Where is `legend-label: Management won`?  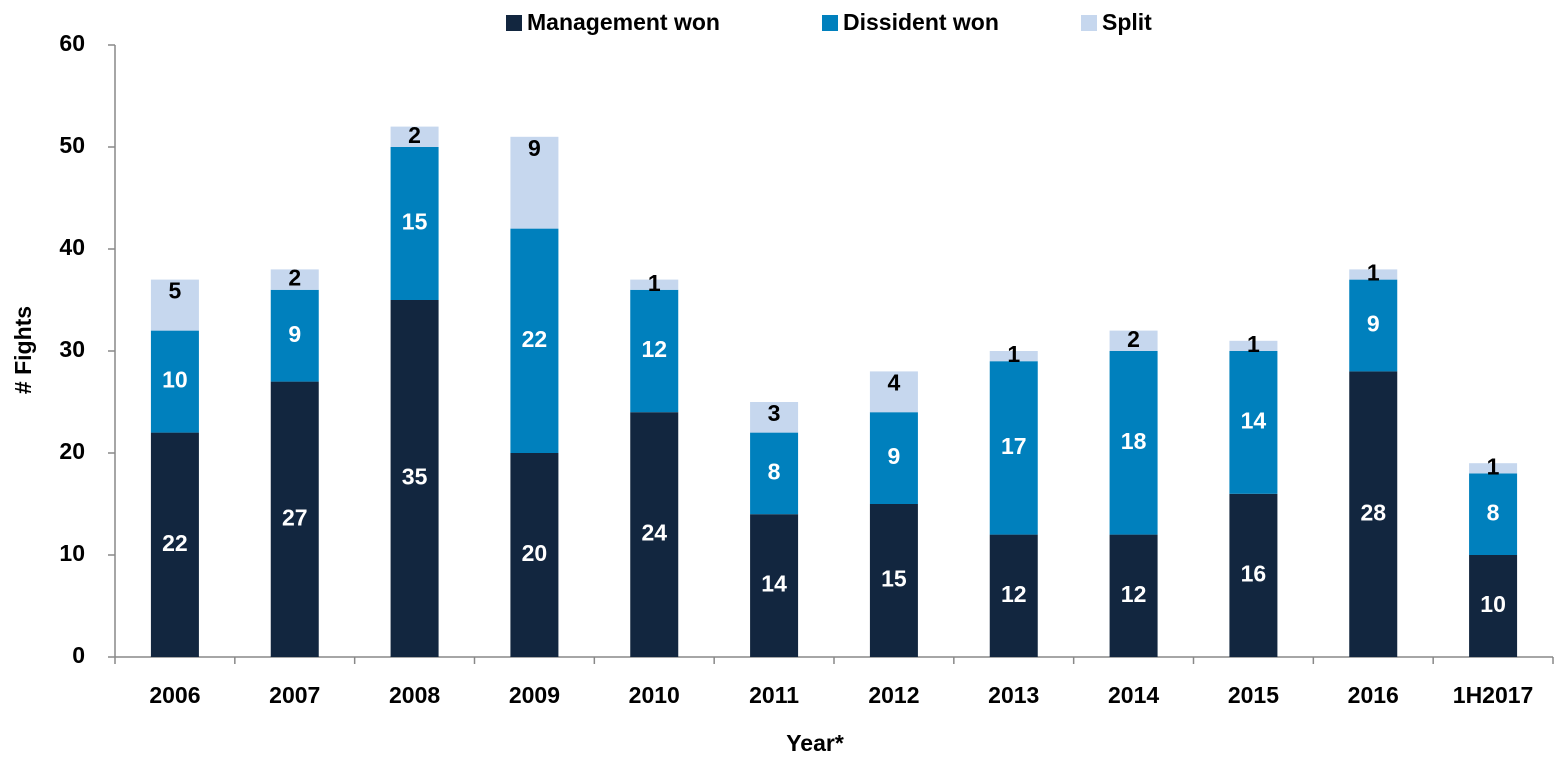 legend-label: Management won is located at coordinates (623, 22).